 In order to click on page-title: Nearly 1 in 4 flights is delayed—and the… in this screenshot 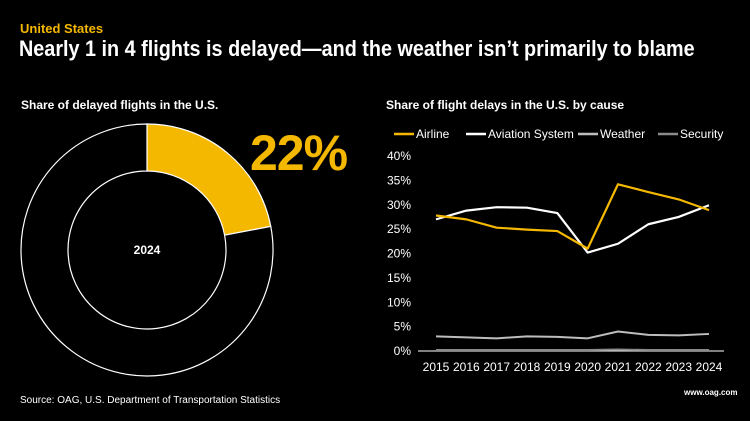, I will do `click(357, 48)`.